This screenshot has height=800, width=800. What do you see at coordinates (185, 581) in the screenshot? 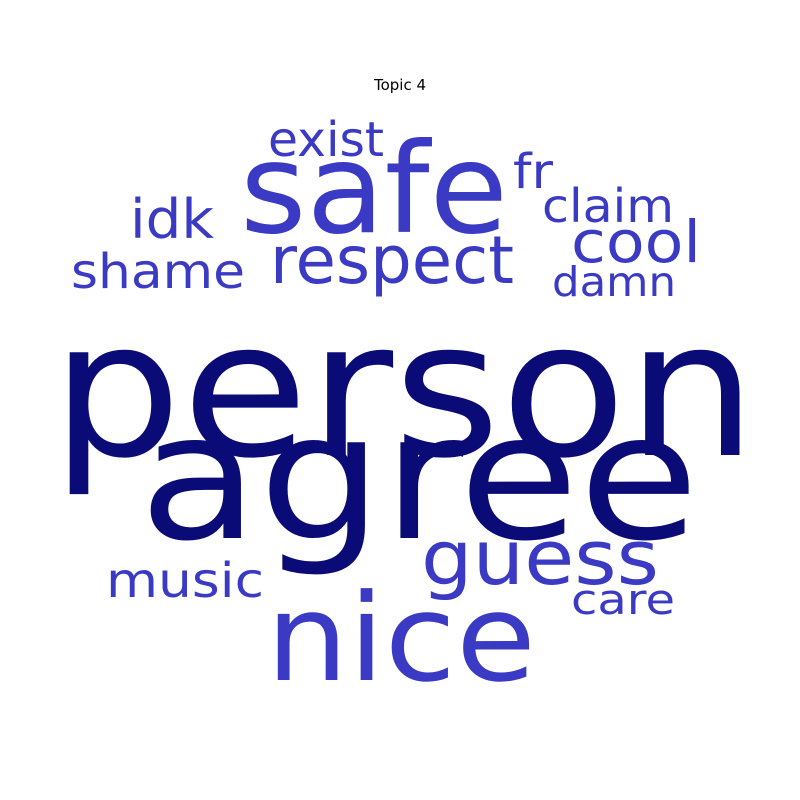
I see `word-music: music` at bounding box center [185, 581].